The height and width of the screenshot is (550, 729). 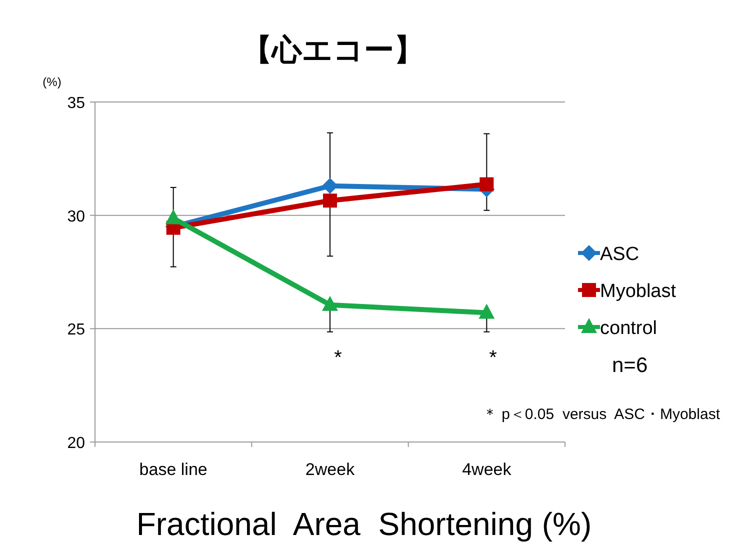 I want to click on x-tick-label: base line, so click(x=173, y=469).